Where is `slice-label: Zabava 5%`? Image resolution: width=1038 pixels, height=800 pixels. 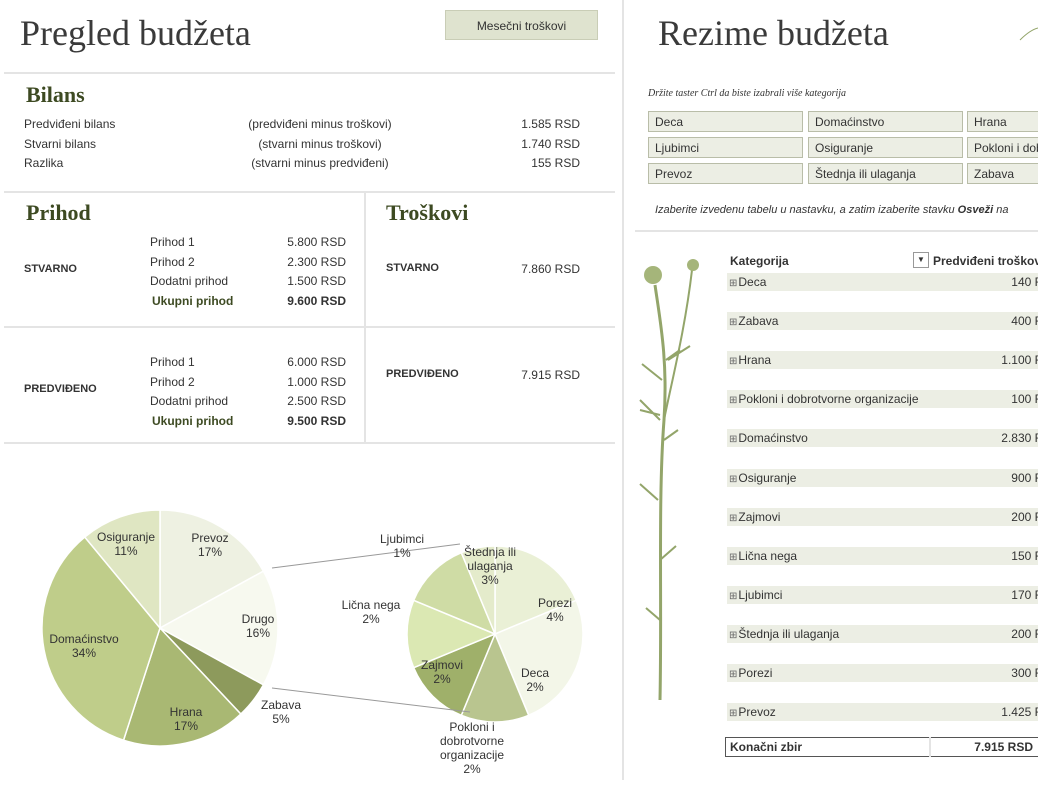 slice-label: Zabava 5% is located at coordinates (281, 712).